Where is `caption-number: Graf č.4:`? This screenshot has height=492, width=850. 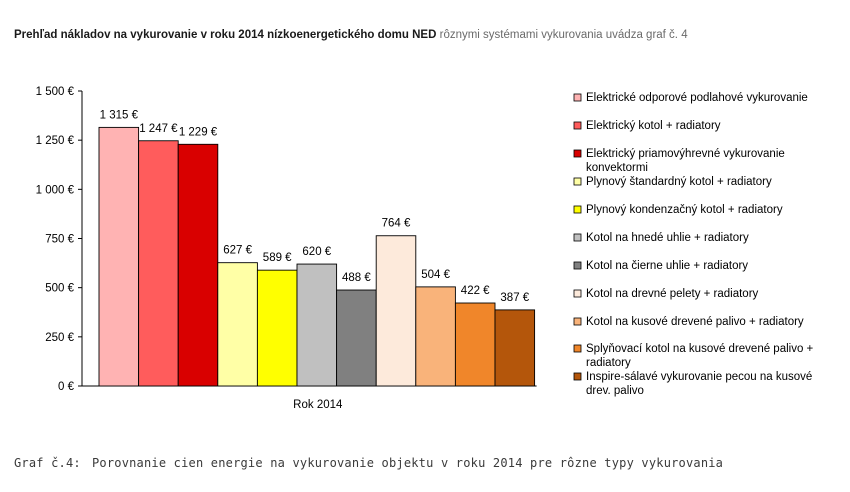 caption-number: Graf č.4: is located at coordinates (47, 463).